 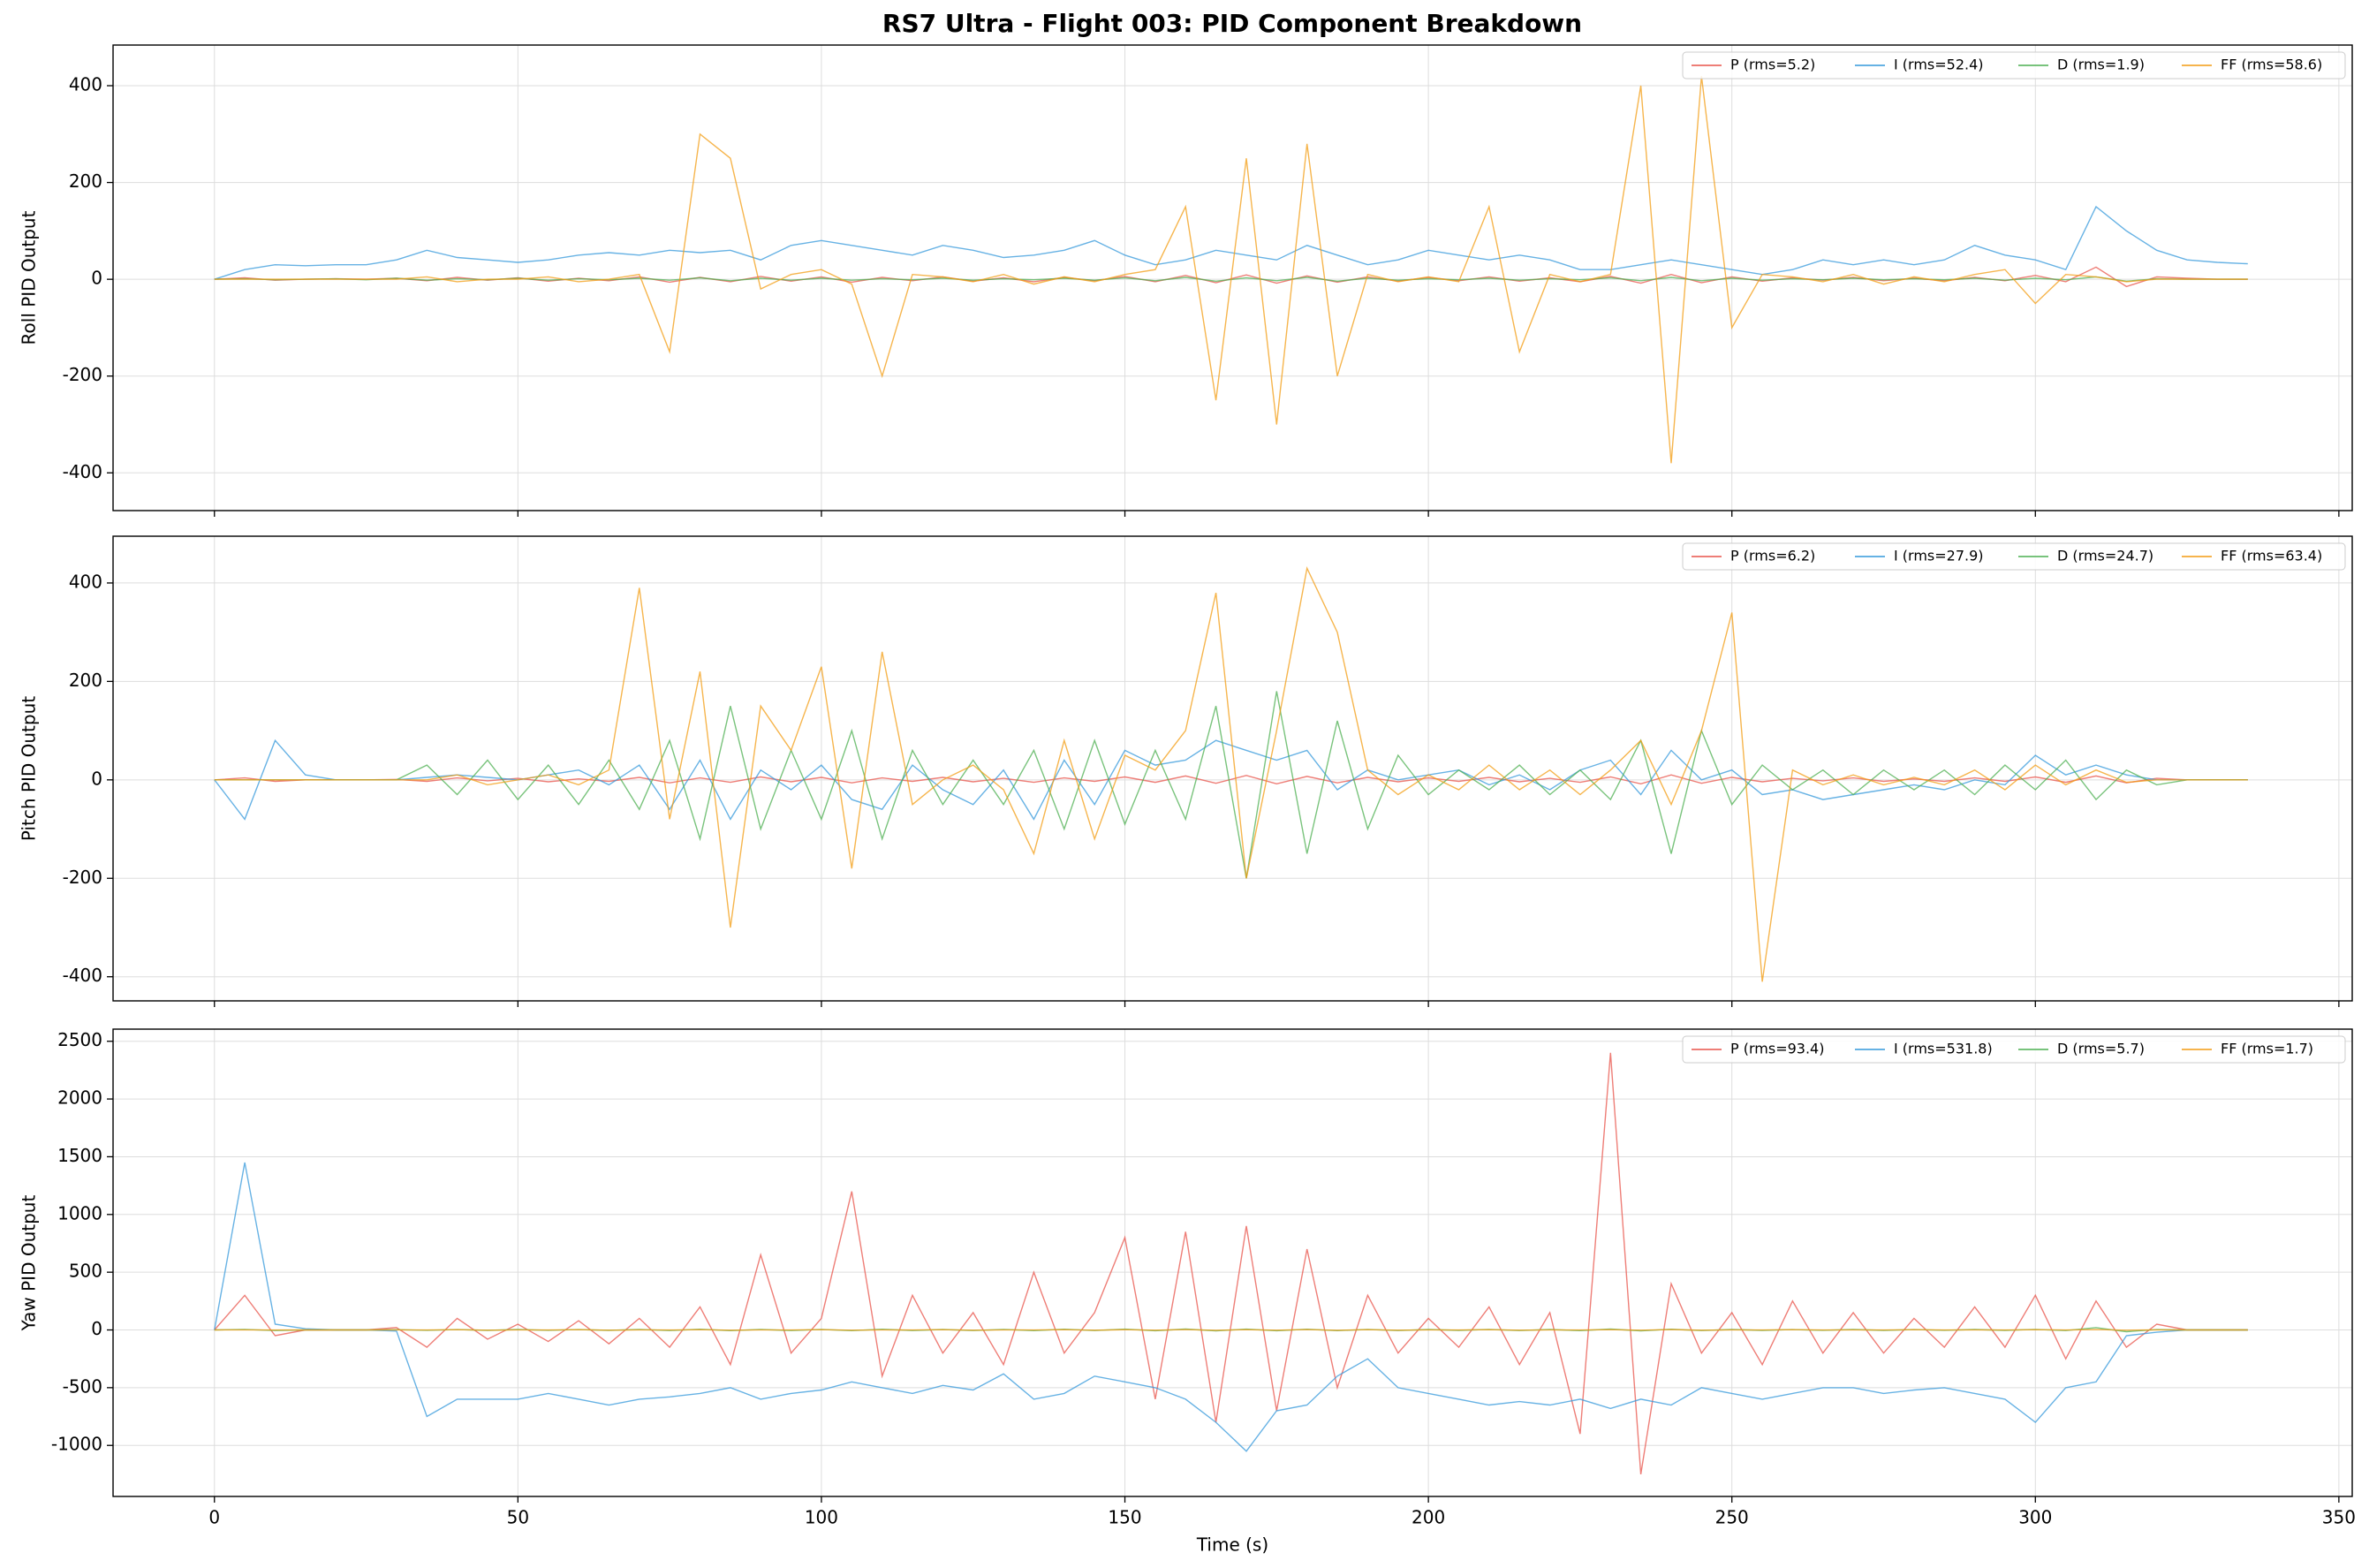 I want to click on x-tick-label: 300, so click(x=2035, y=1517).